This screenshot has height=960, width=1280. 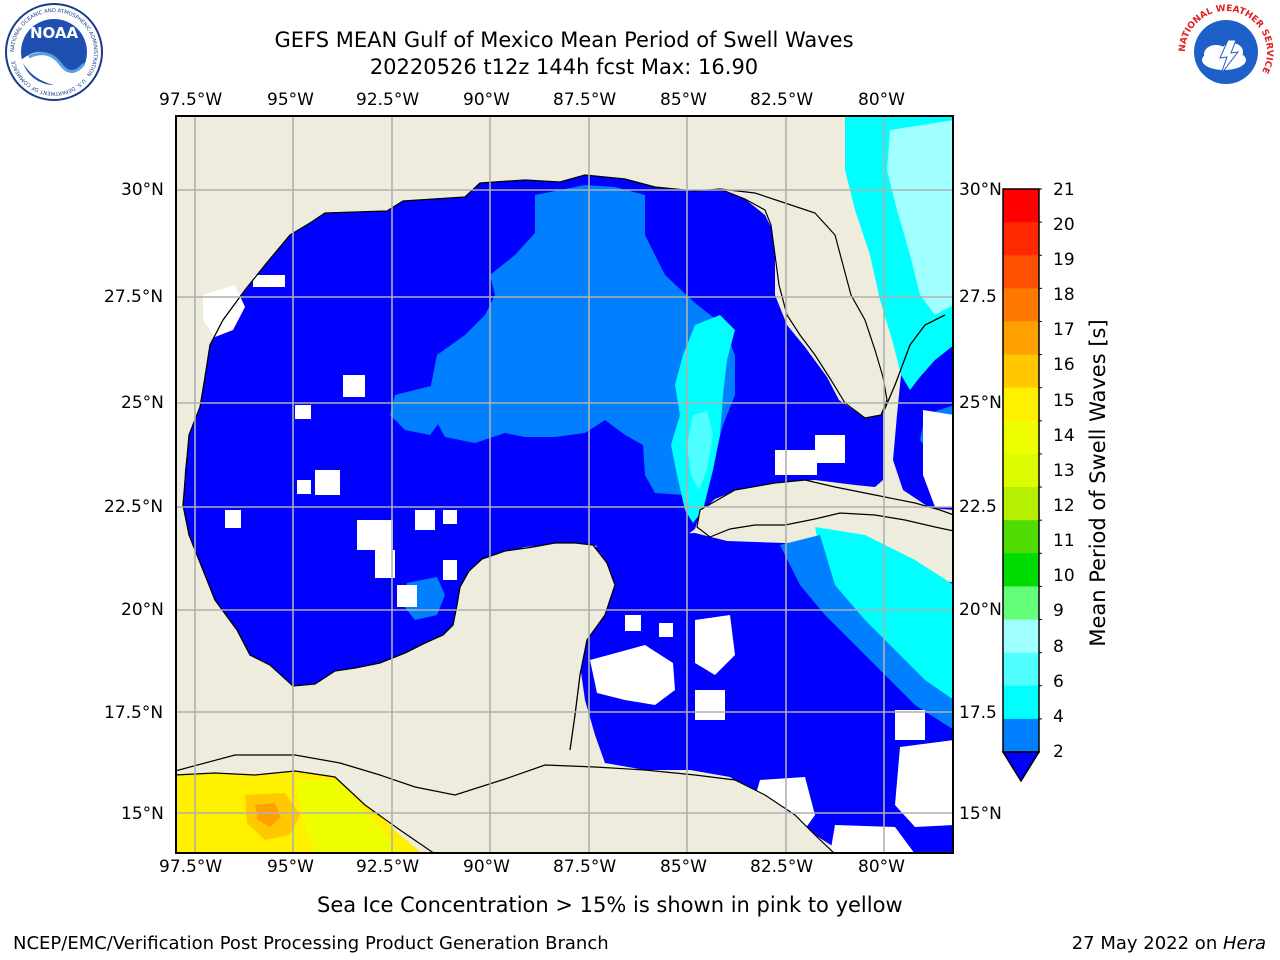 I want to click on lat-tick-right-17-5: 17.5, so click(x=978, y=713).